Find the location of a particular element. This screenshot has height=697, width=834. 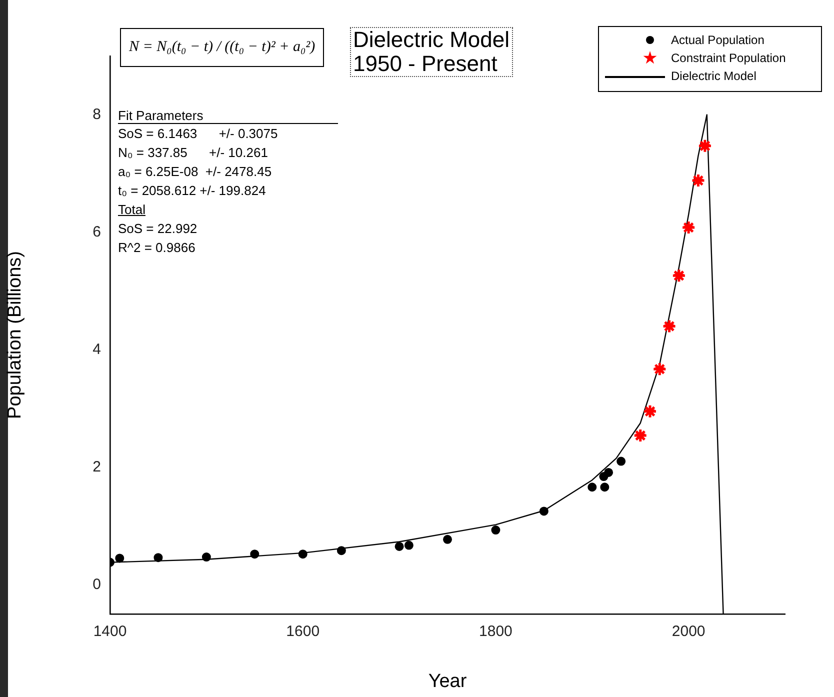

x-axis-title: Year is located at coordinates (448, 681).